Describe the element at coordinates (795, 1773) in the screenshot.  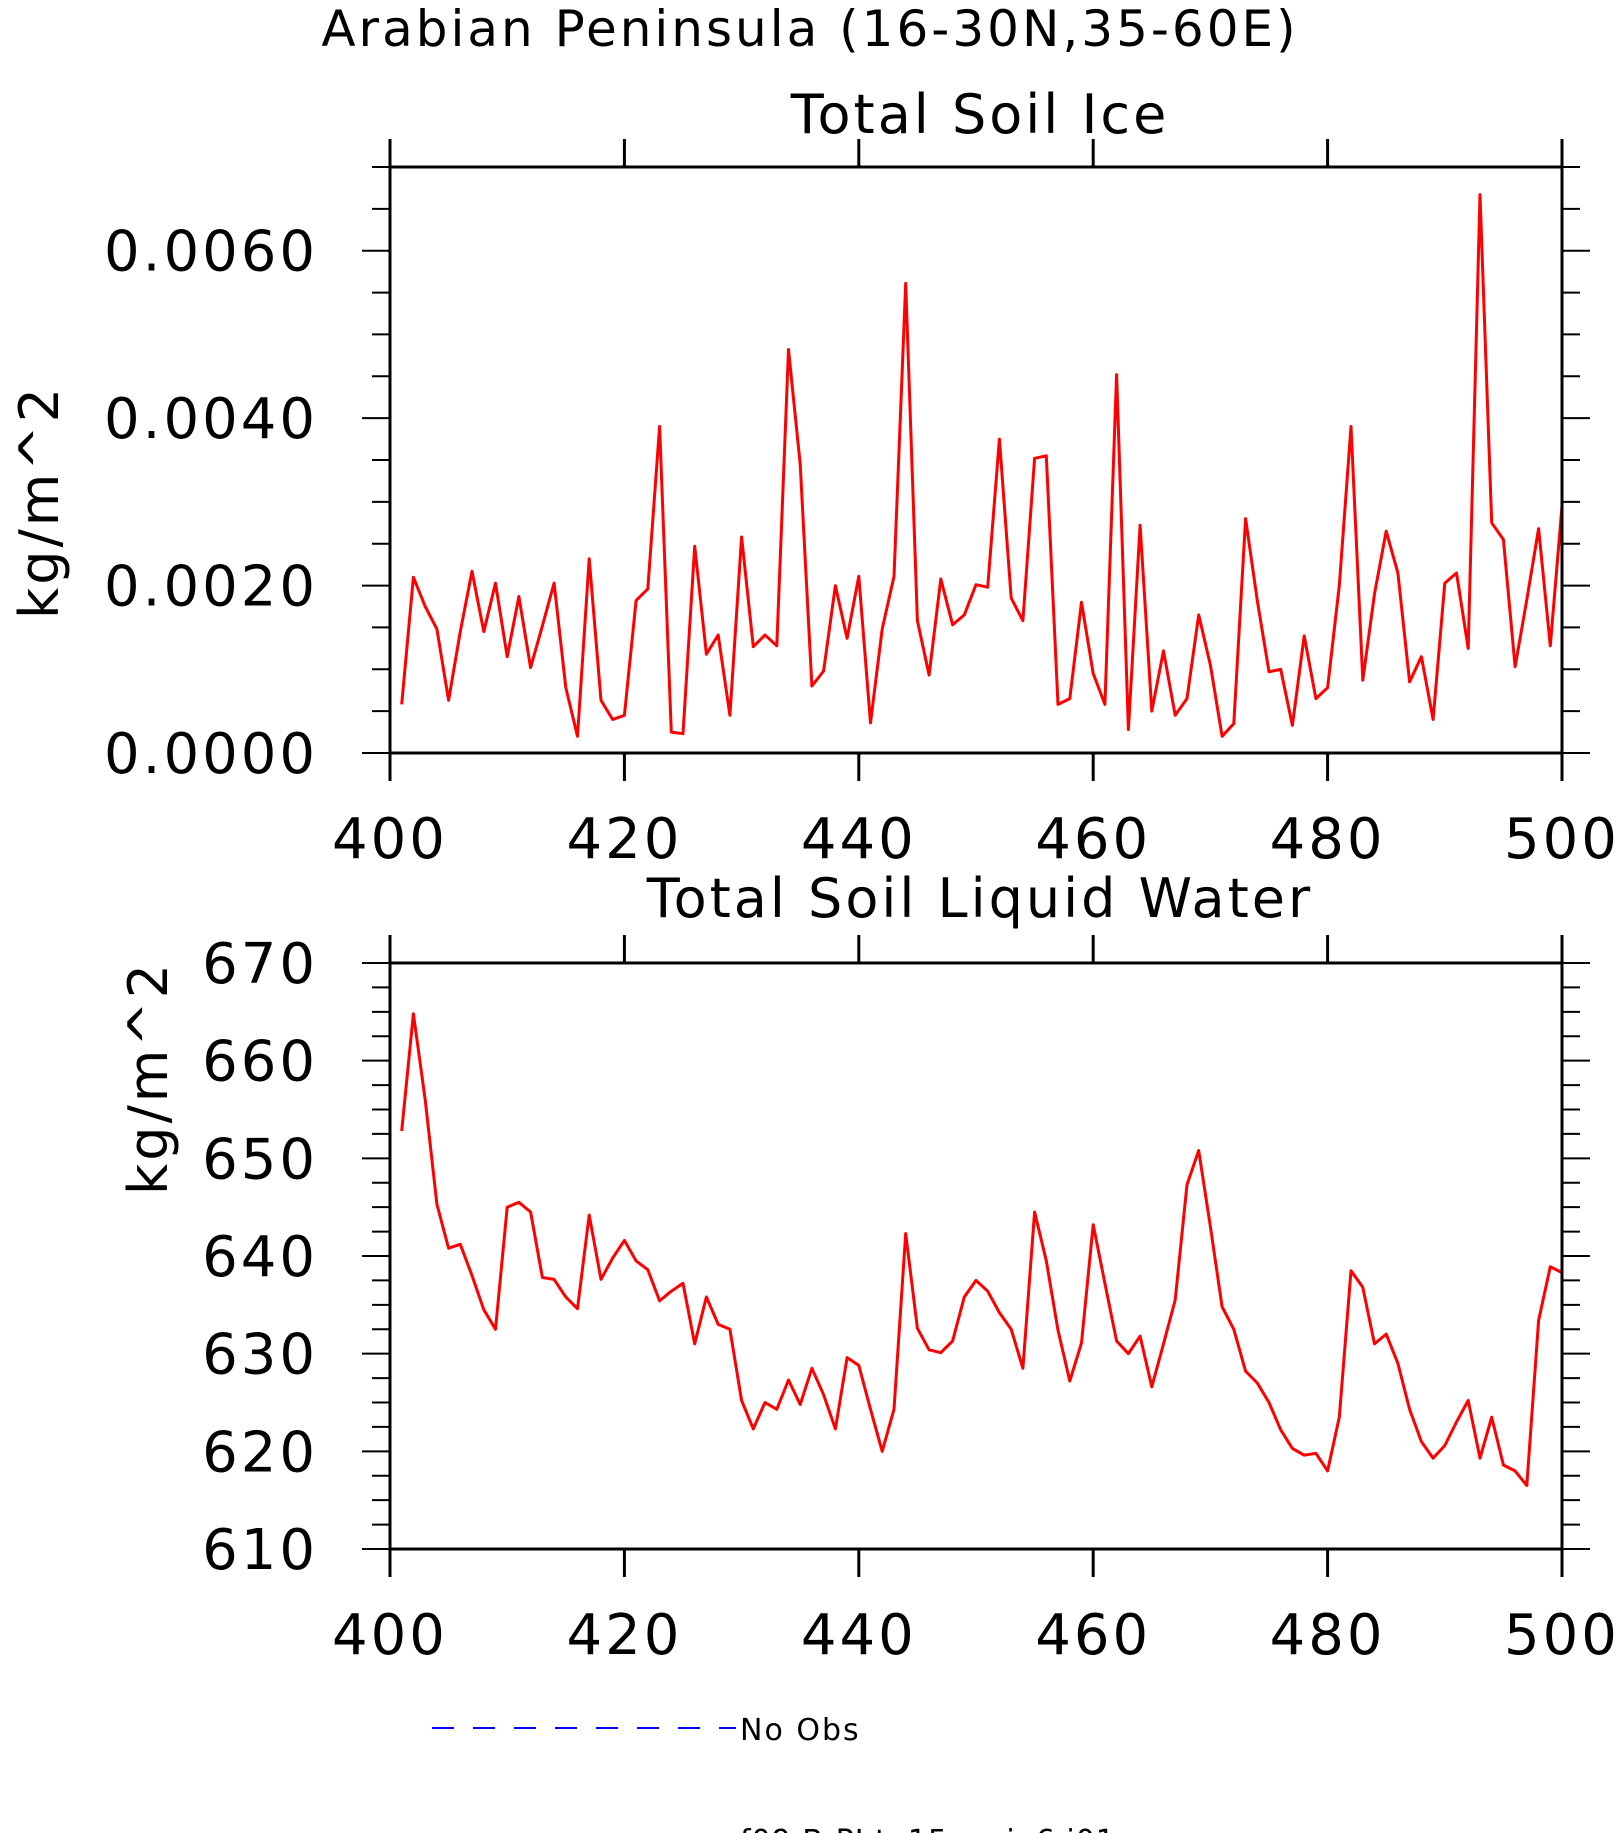
I see `legend: No Obs f09.B-PI.tn15.cmip6.j01.re` at that location.